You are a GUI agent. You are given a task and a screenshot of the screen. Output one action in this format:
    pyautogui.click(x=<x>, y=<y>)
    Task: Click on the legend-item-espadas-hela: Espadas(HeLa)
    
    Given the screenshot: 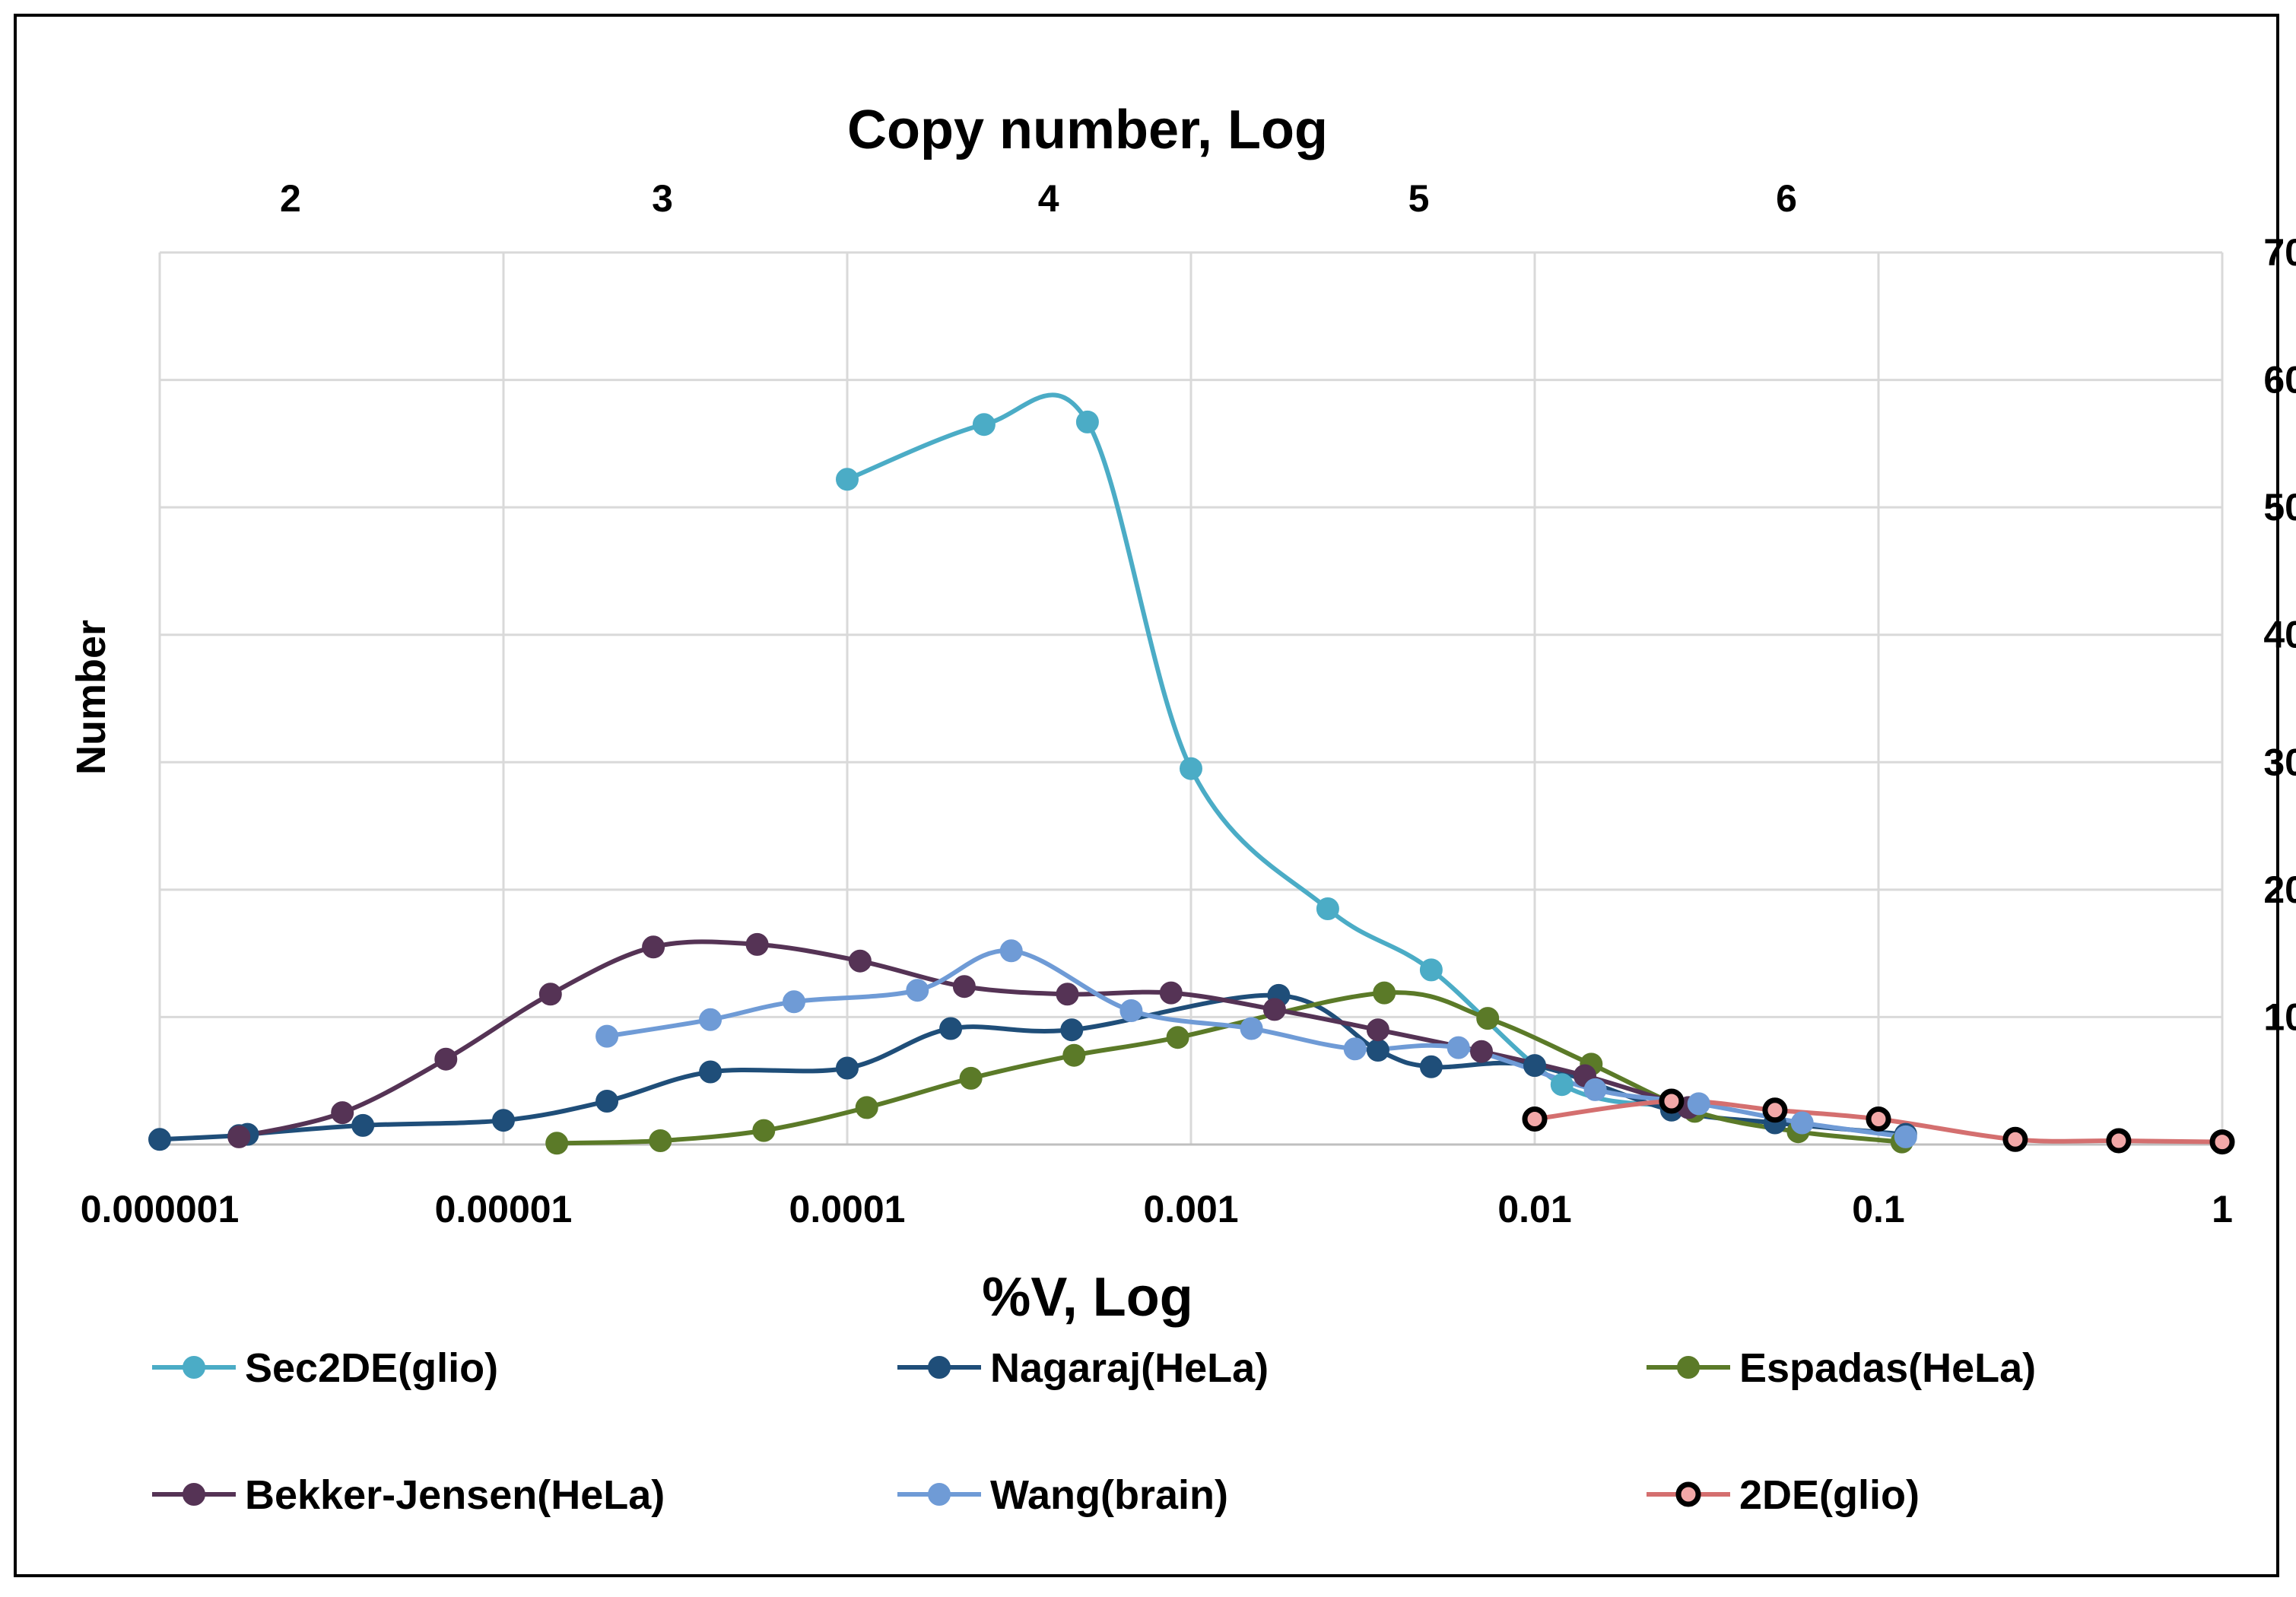 What is the action you would take?
    pyautogui.click(x=1842, y=1368)
    